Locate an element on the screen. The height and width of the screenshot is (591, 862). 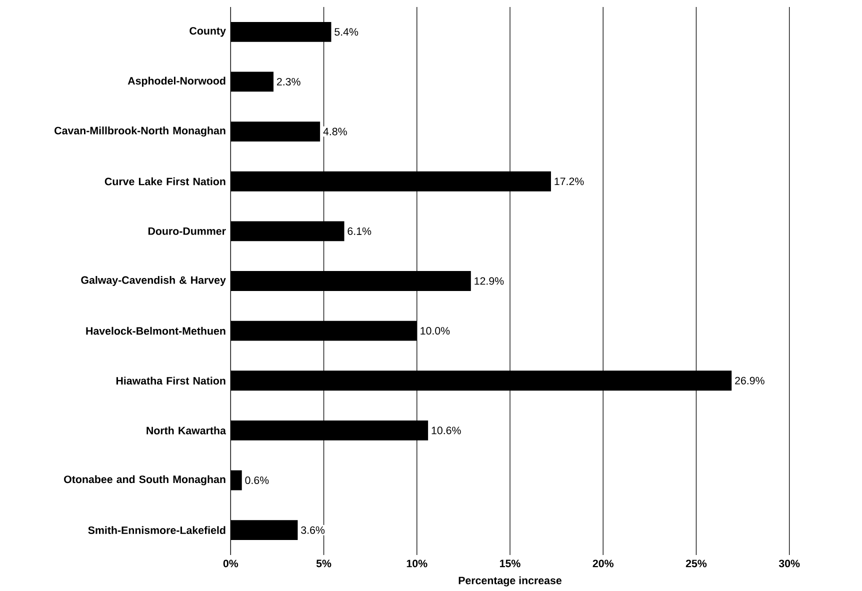
x-tick-label: 5% is located at coordinates (324, 564).